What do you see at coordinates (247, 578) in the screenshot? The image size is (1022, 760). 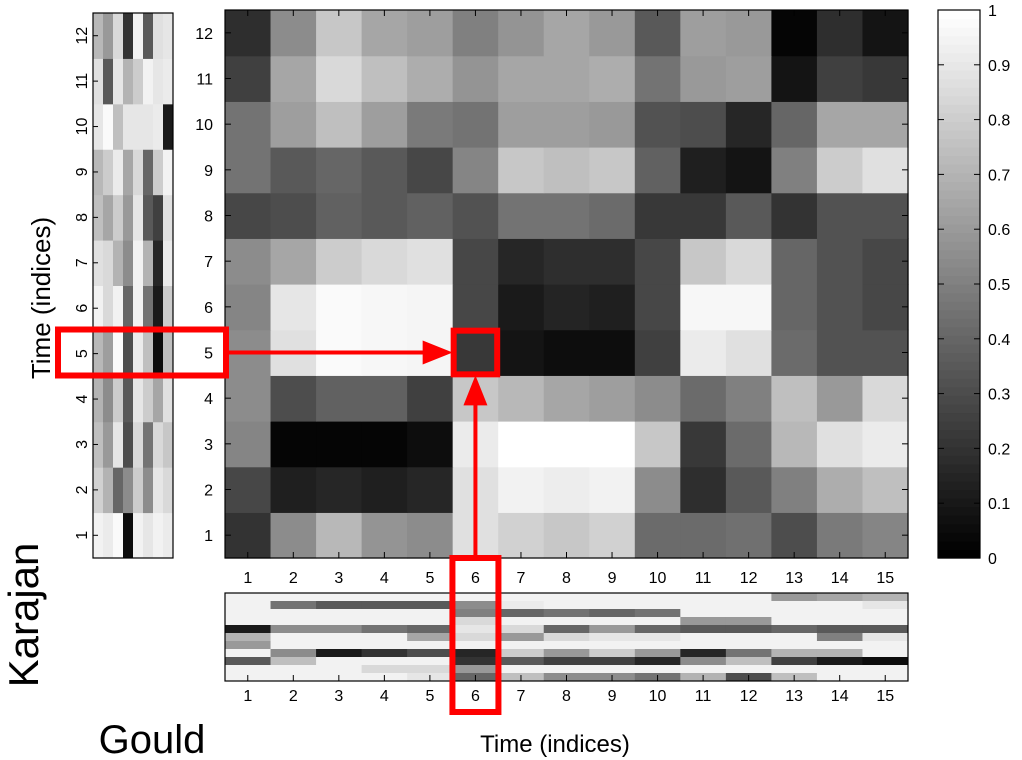 I see `x-tick-label: 1` at bounding box center [247, 578].